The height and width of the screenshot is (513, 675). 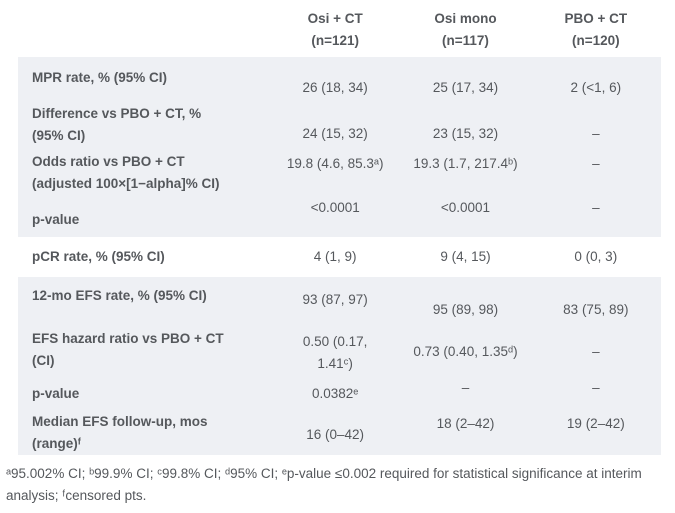 What do you see at coordinates (465, 351) in the screenshot?
I see `cell-value: 0.73 (0.40, 1.35ᵈ)` at bounding box center [465, 351].